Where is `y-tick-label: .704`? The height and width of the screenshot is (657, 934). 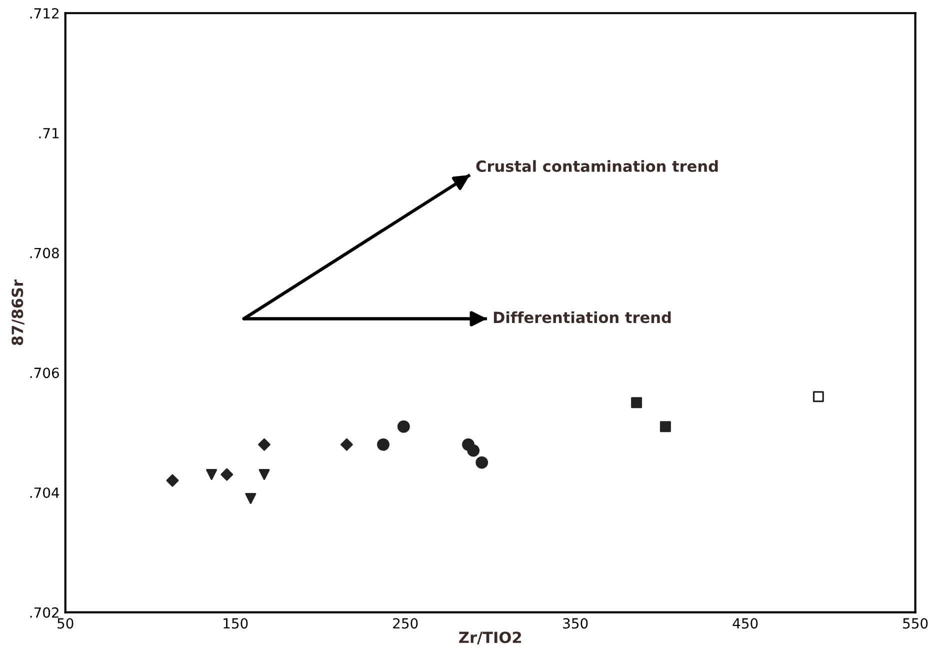 y-tick-label: .704 is located at coordinates (45, 492).